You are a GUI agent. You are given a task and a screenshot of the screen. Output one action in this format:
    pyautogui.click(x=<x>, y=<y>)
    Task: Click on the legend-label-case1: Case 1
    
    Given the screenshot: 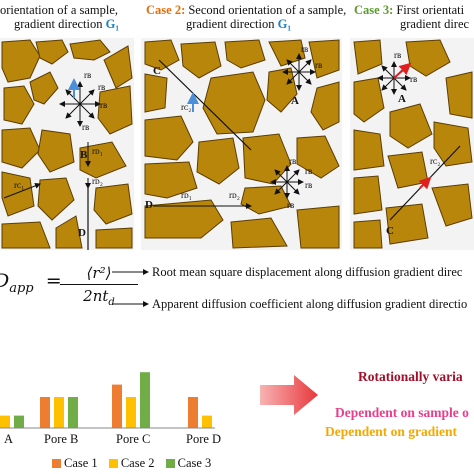 What is the action you would take?
    pyautogui.click(x=81, y=463)
    